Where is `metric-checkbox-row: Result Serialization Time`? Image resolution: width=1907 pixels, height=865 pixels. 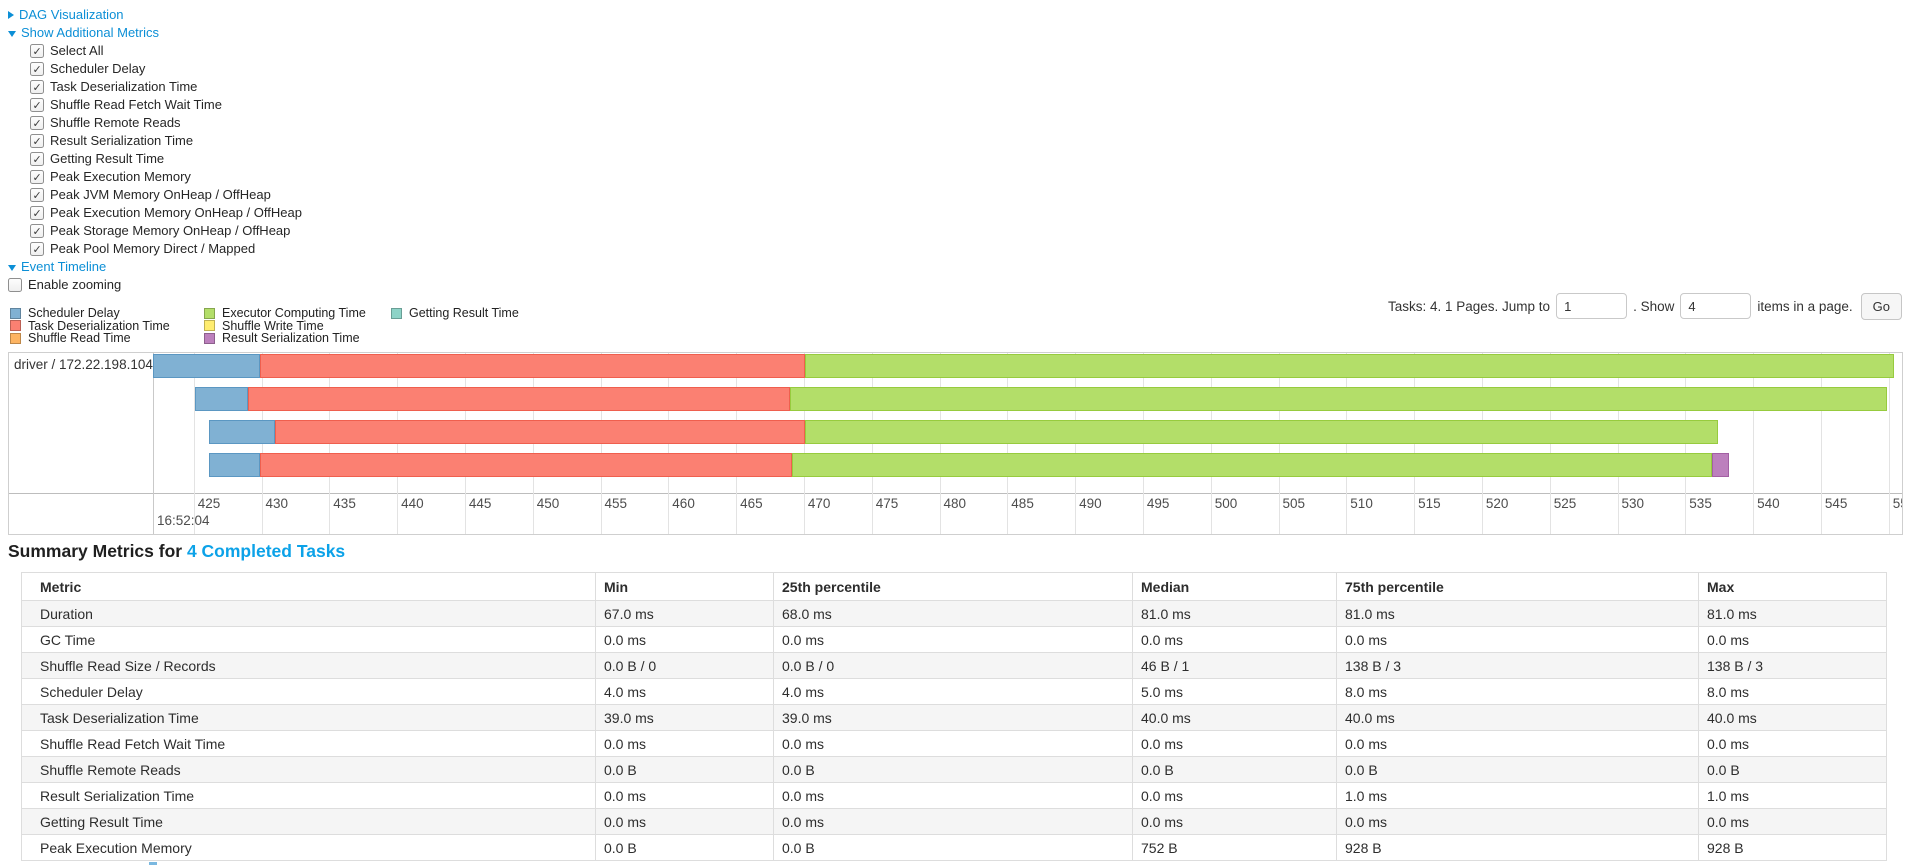 metric-checkbox-row: Result Serialization Time is located at coordinates (155, 141).